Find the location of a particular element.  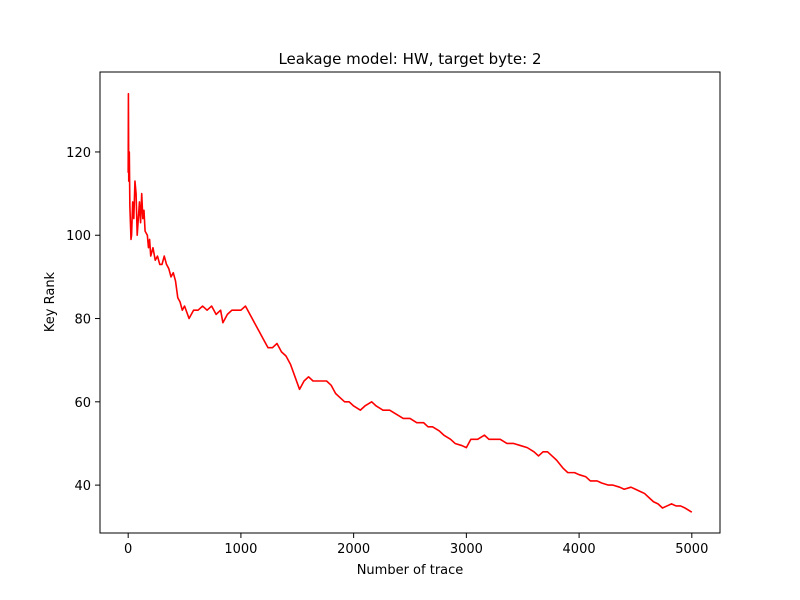

x-tick-label: 2000 is located at coordinates (353, 549).